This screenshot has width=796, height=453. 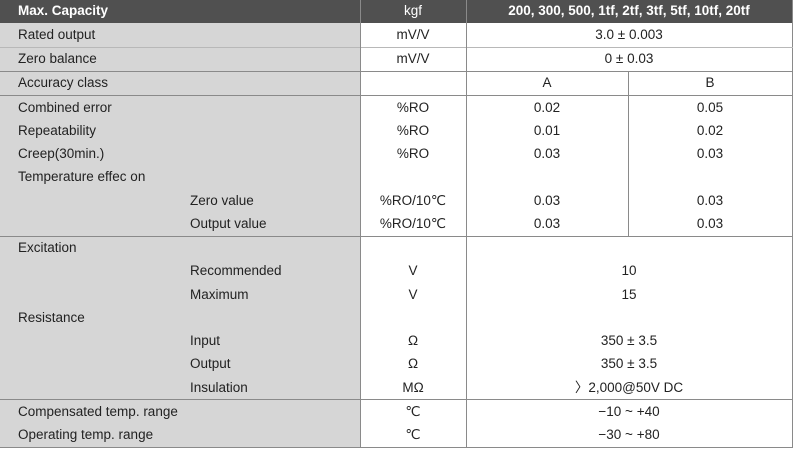 I want to click on table-row: Maximum V 15, so click(x=396, y=295).